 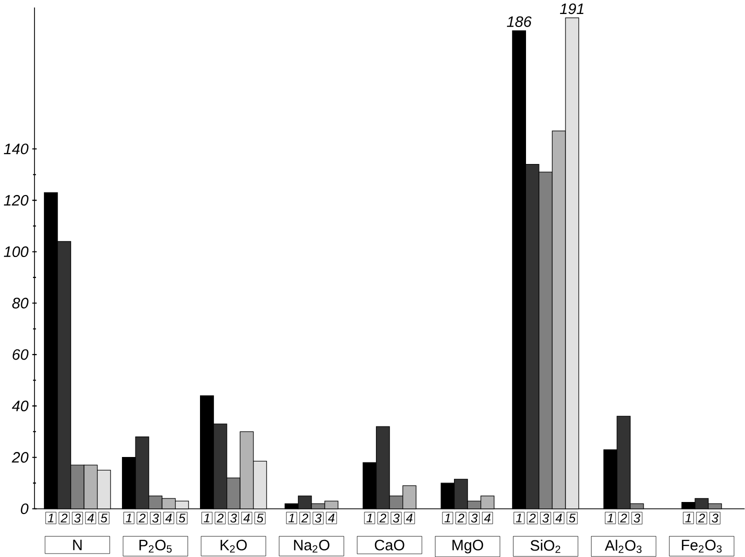 I want to click on x-tick-label: SiO$_{2}$, so click(x=545, y=546).